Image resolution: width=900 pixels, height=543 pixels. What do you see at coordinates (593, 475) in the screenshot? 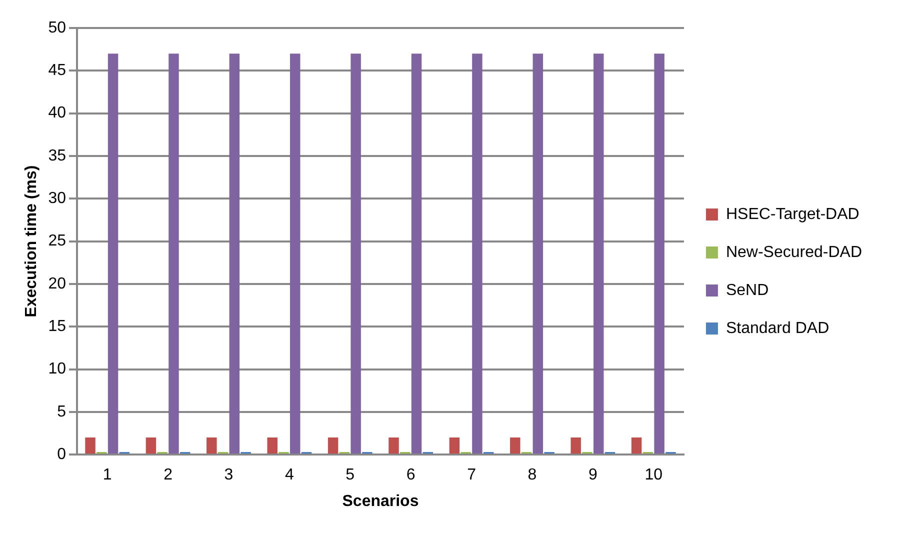
I see `x-tick-label: 9` at bounding box center [593, 475].